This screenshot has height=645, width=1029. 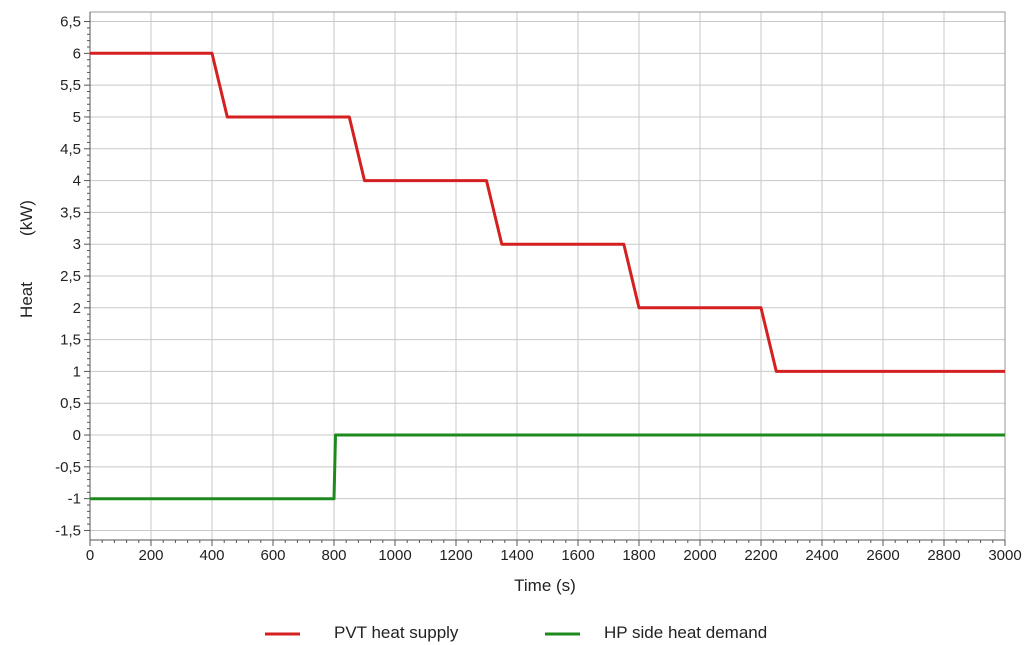 I want to click on y-tick-label: -0,5, so click(x=68, y=467).